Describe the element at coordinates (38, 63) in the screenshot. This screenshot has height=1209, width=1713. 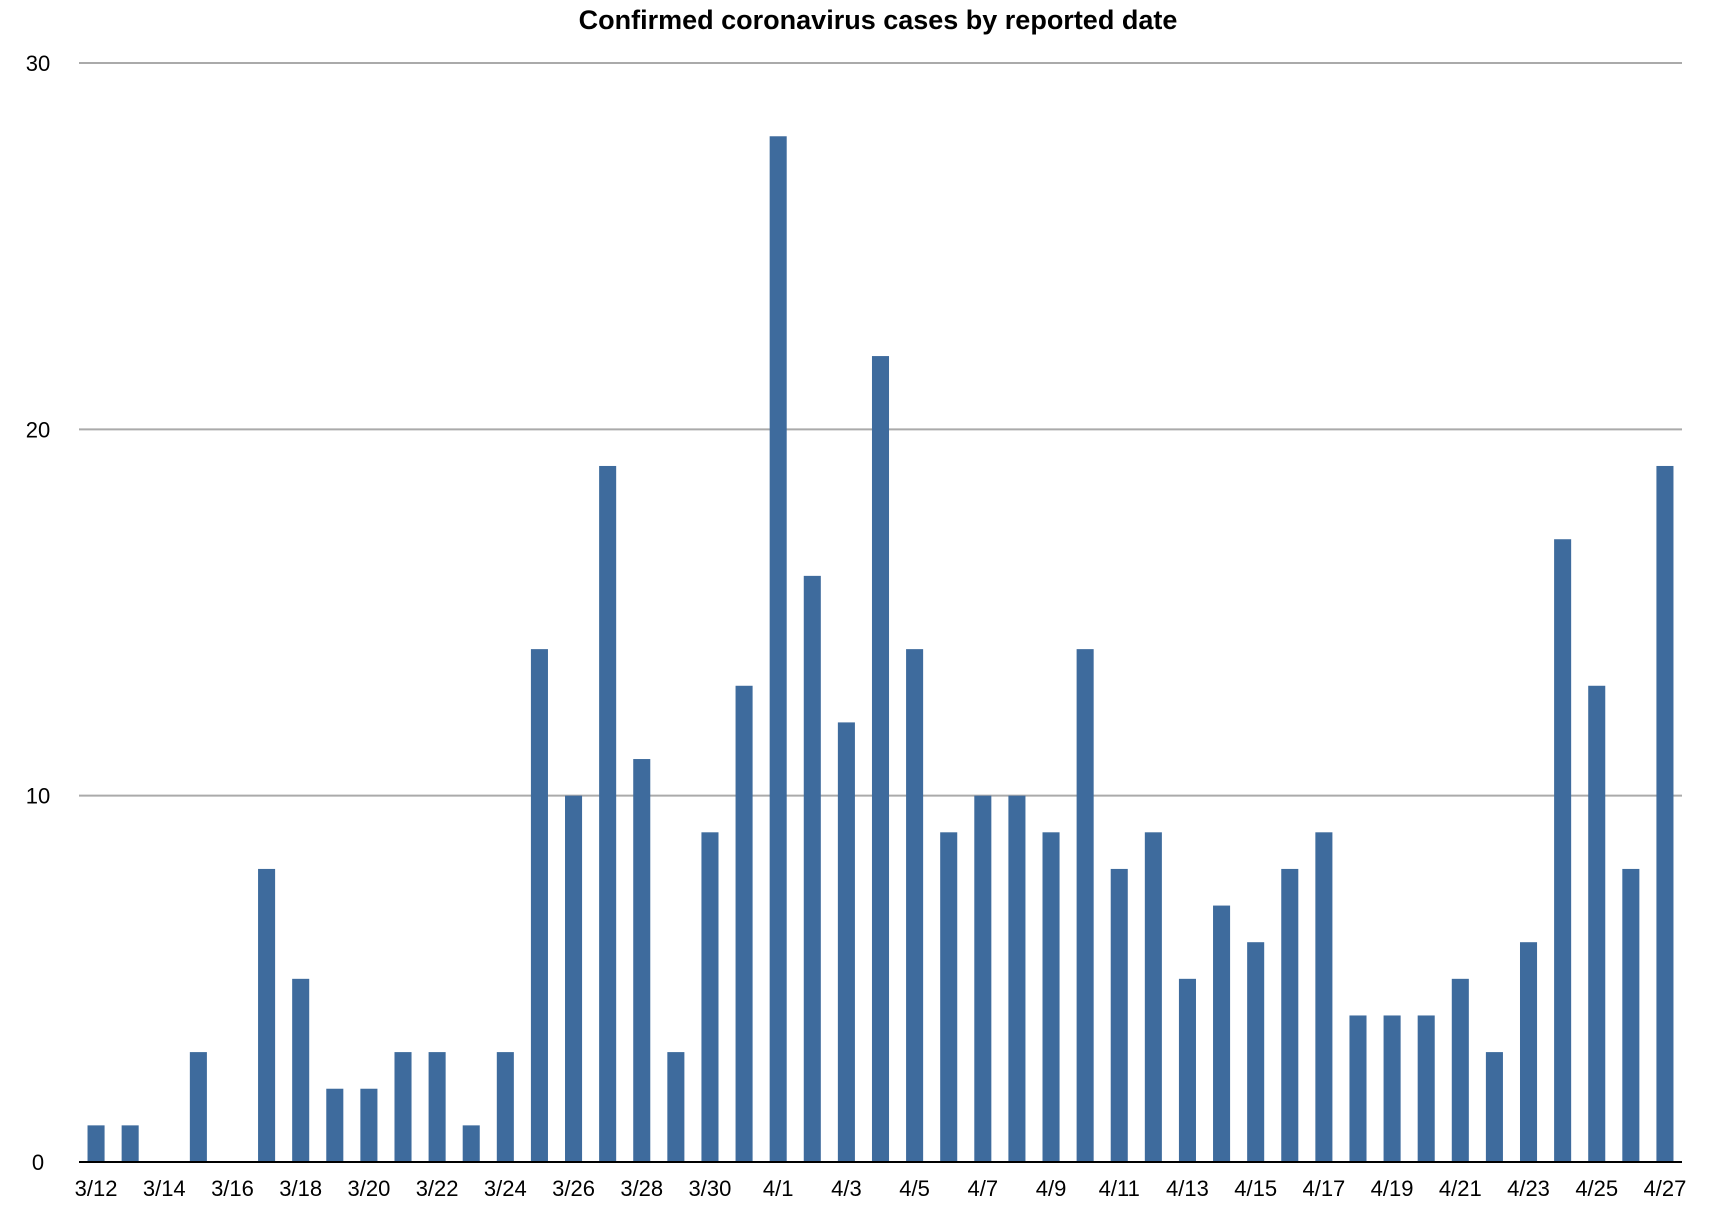
I see `y-tick-label: 30` at that location.